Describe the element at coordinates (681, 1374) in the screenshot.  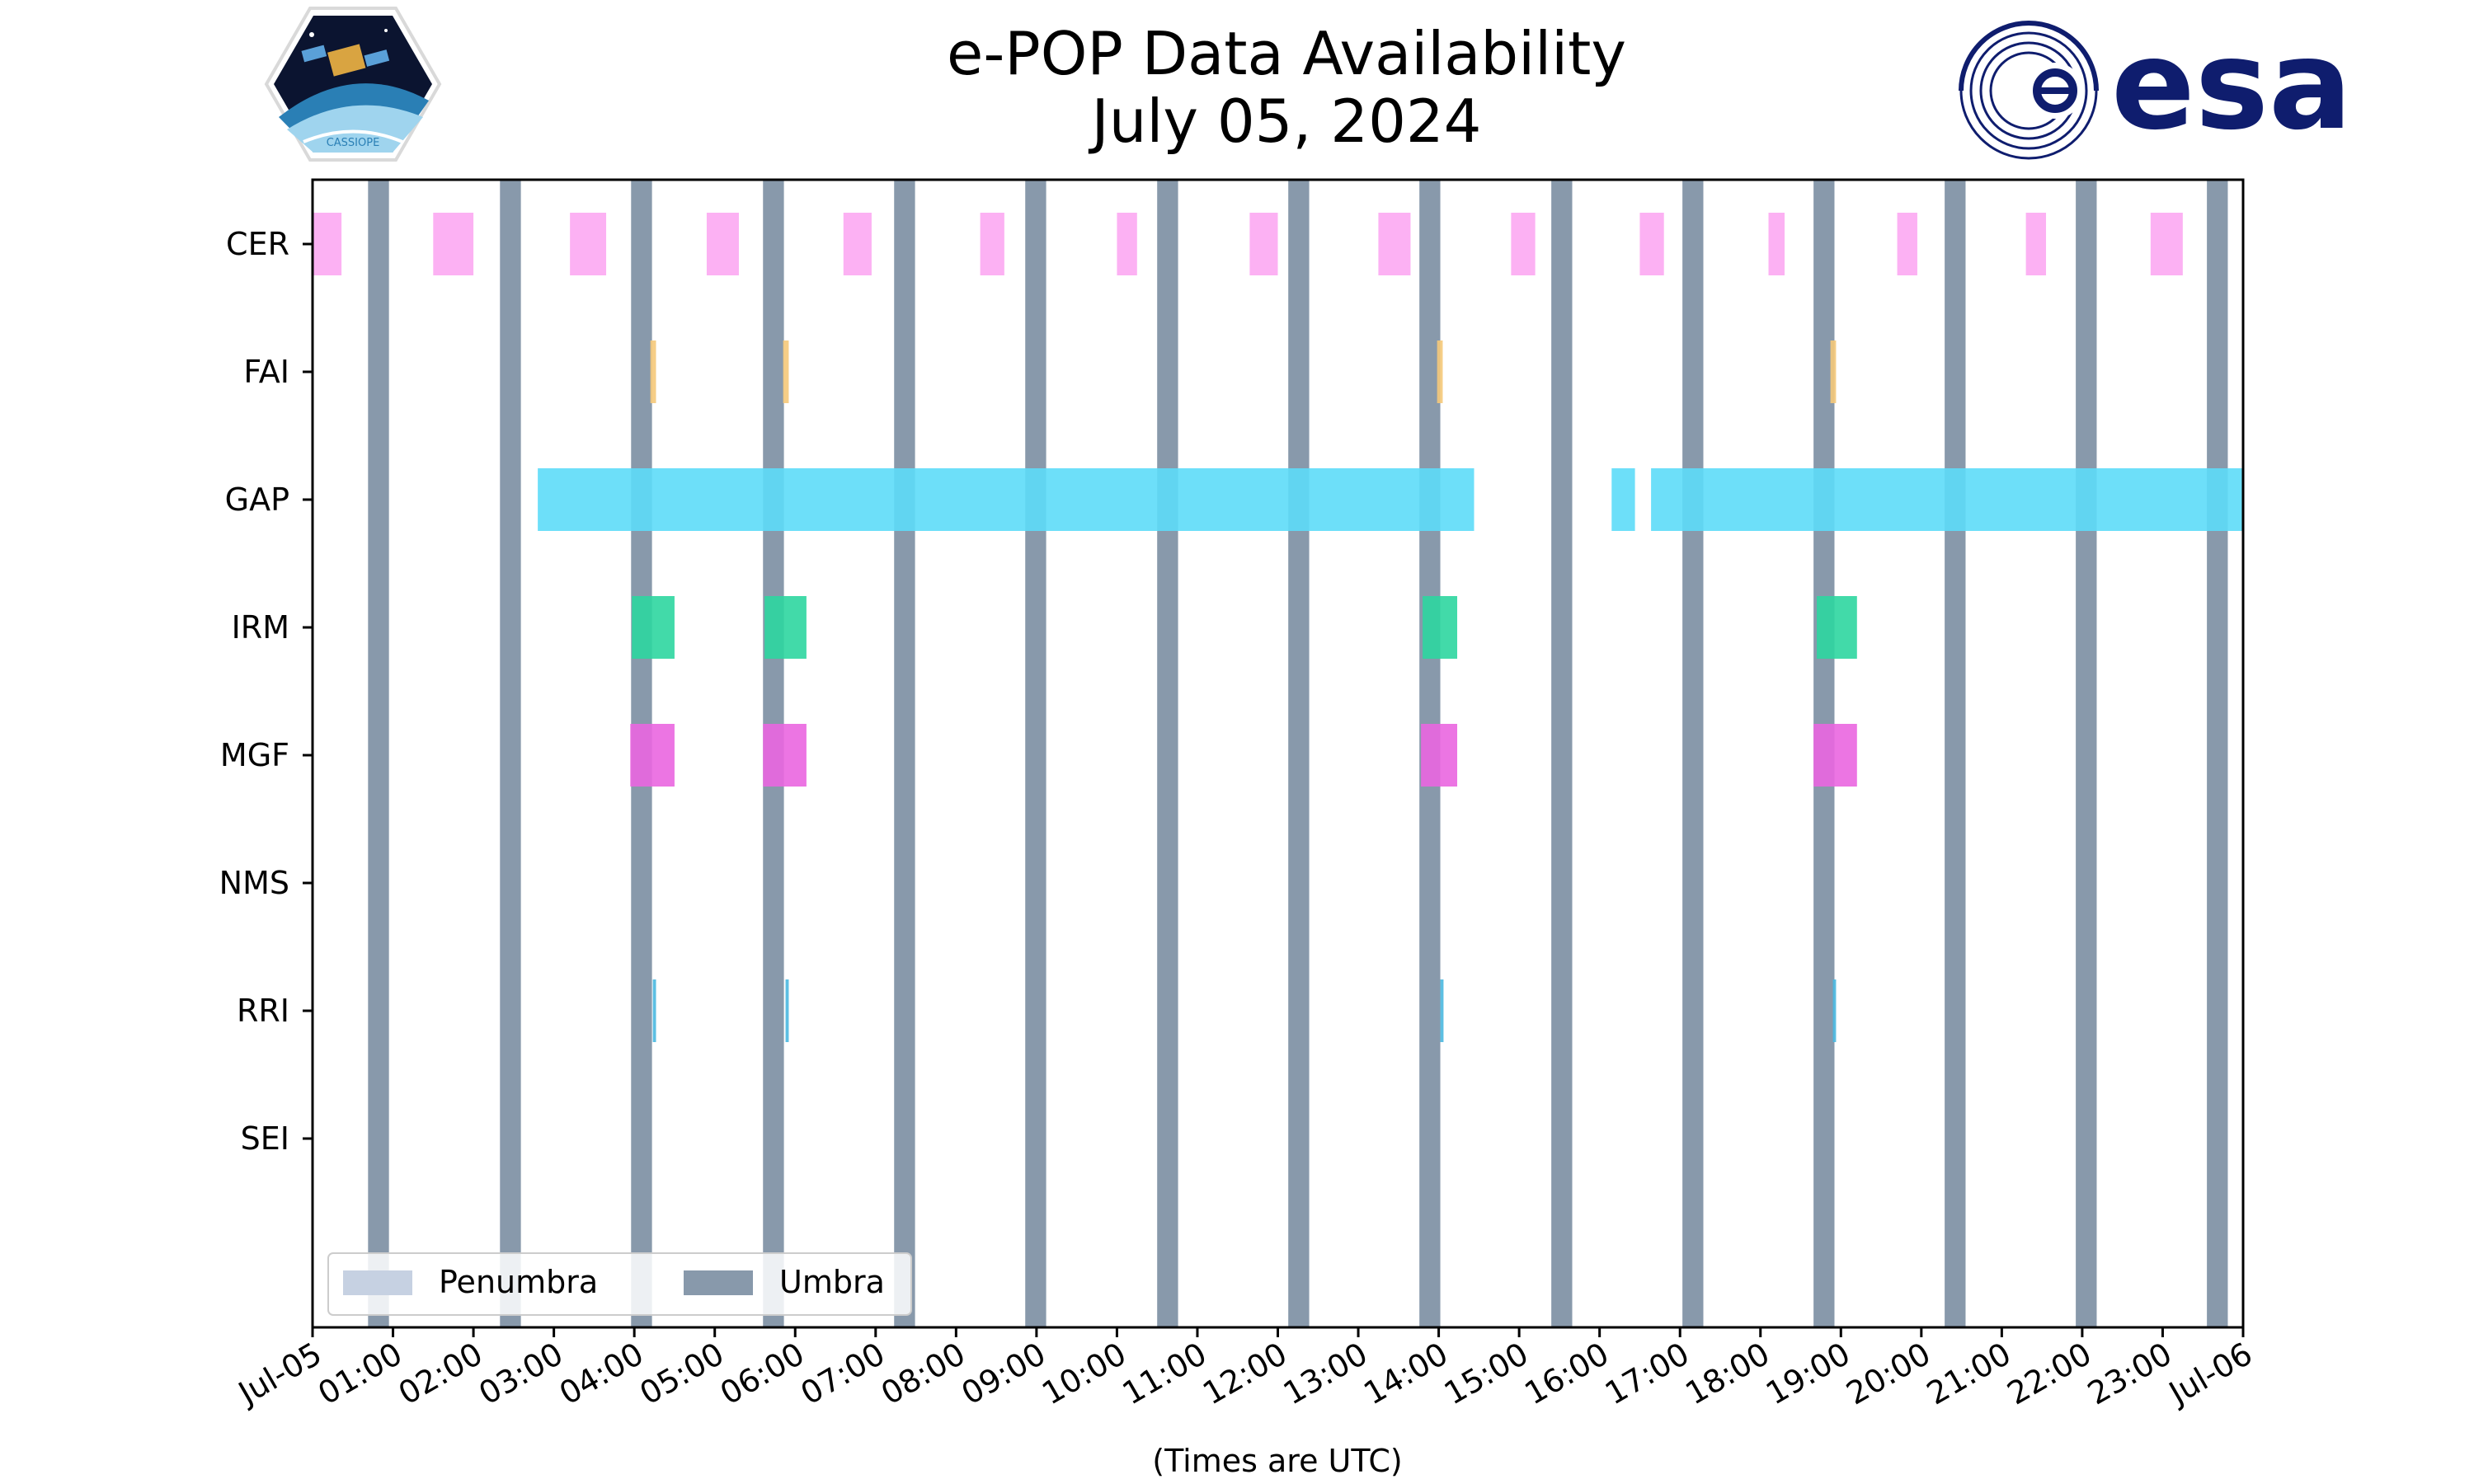
I see `x-tick-label-5: 05:00` at that location.